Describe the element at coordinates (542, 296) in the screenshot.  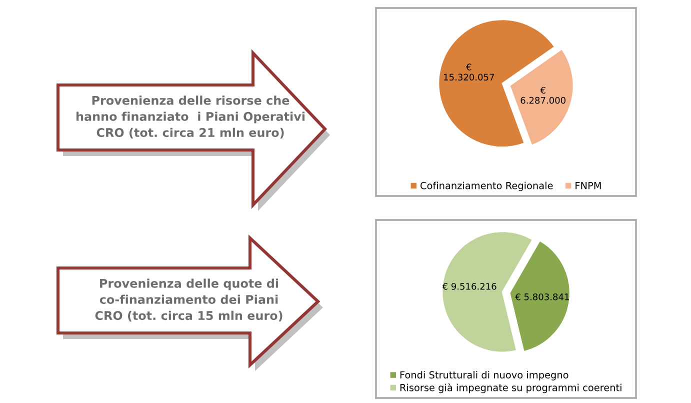
I see `data-label: € 5.803.841` at that location.